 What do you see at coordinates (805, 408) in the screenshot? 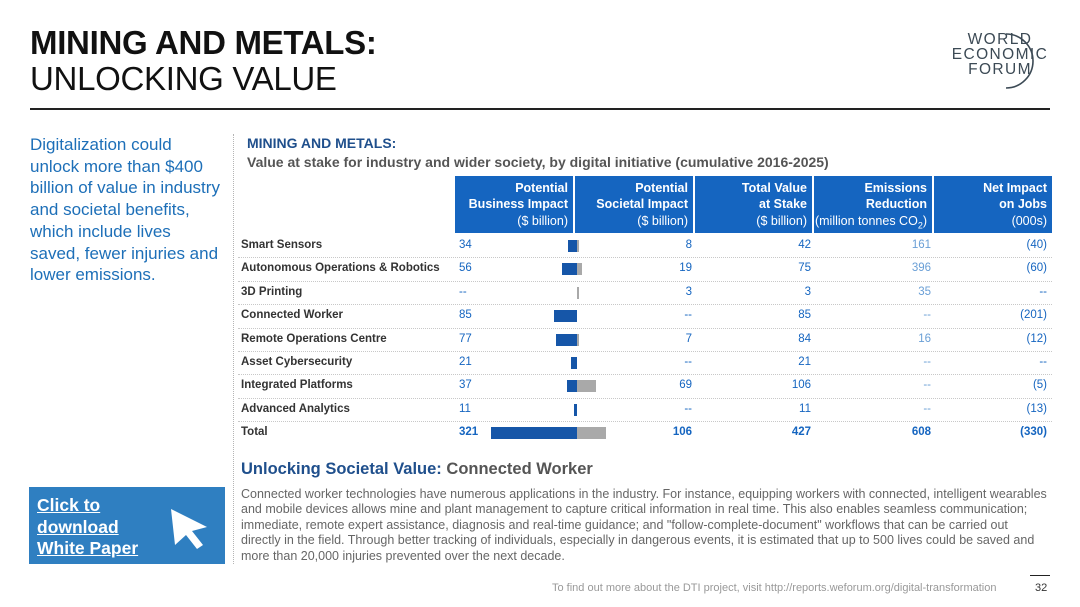
I see `total-value: 11` at bounding box center [805, 408].